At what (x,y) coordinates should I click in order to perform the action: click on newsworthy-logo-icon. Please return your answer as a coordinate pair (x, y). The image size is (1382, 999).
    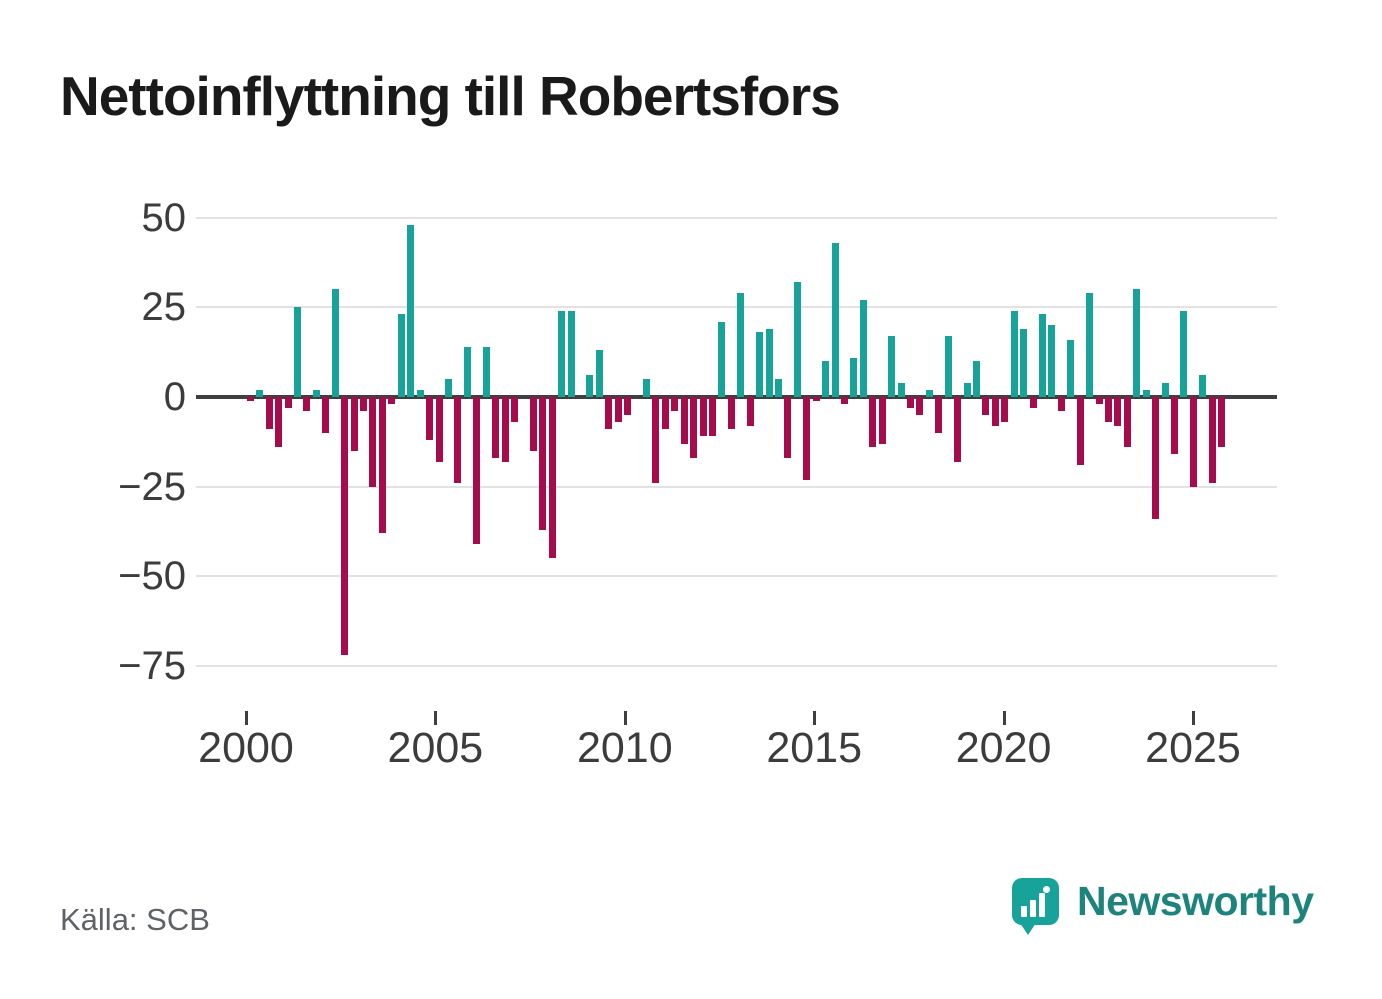
    Looking at the image, I should click on (1035, 906).